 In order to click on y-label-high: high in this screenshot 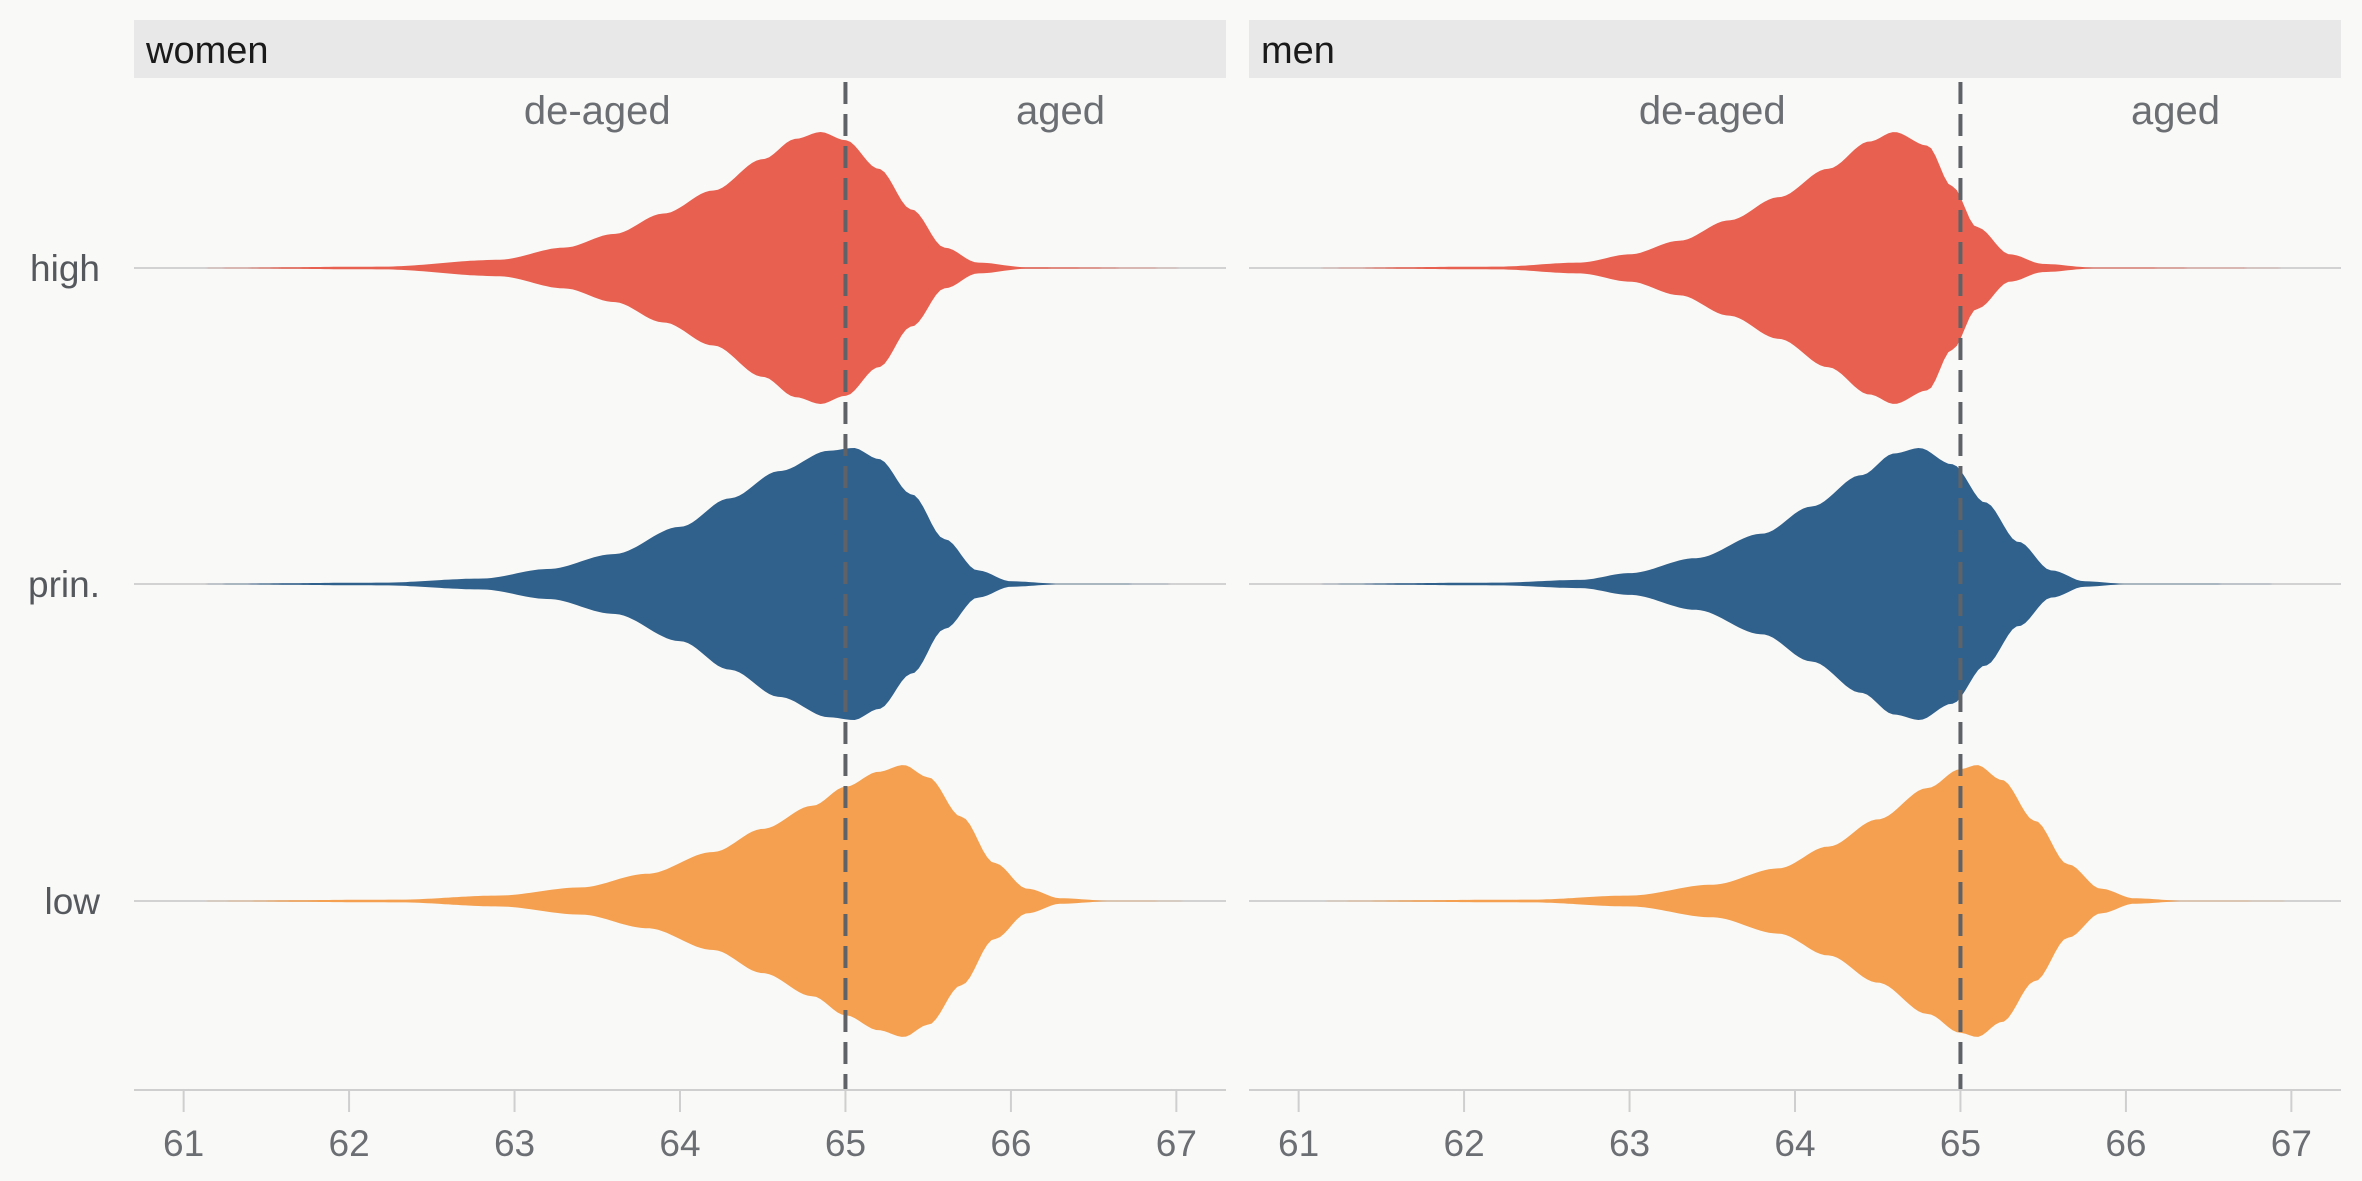, I will do `click(65, 268)`.